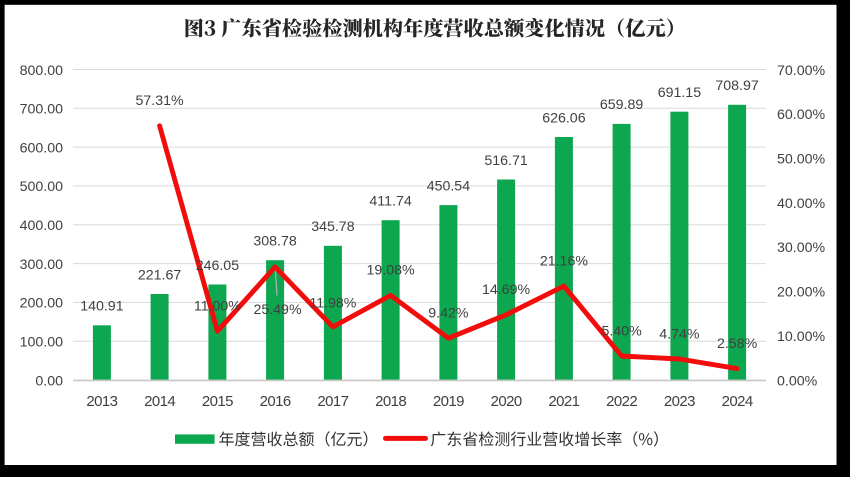  I want to click on svg-text: 2019, so click(448, 401).